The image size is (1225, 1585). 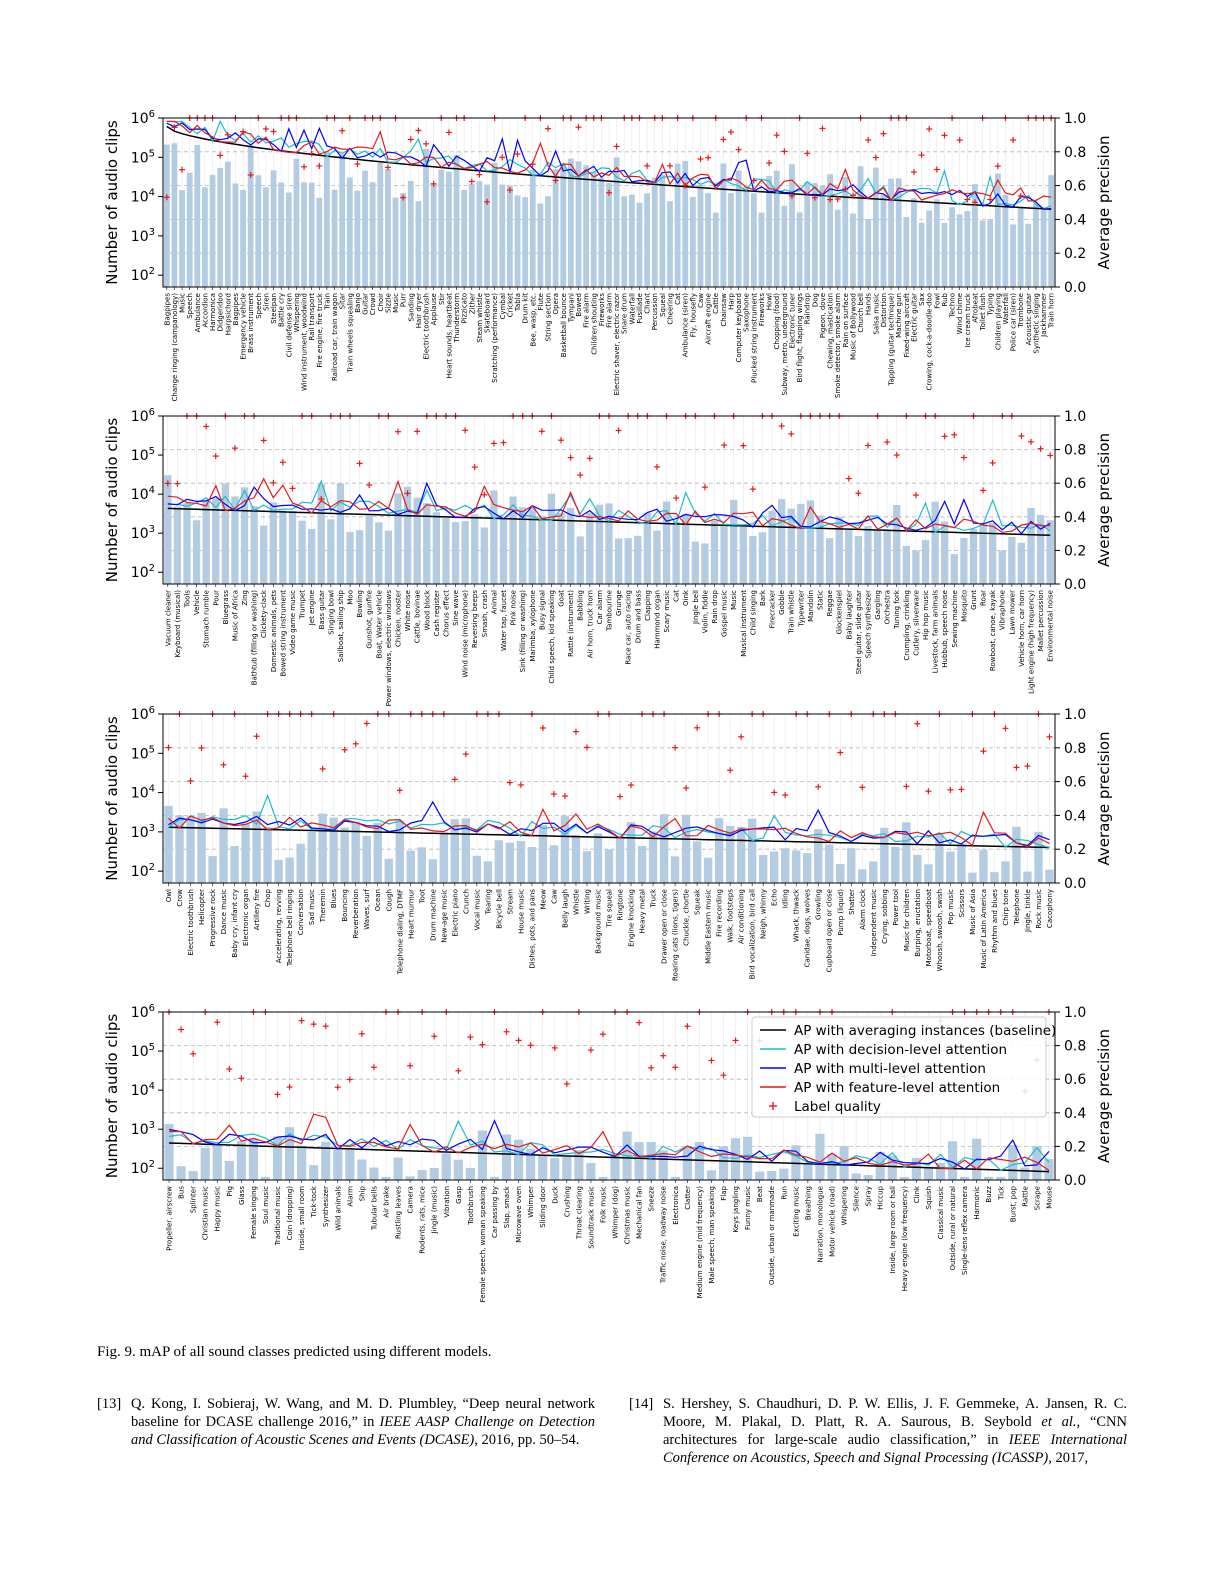 I want to click on class-tick-label: Plucked string instrument, so click(x=754, y=338).